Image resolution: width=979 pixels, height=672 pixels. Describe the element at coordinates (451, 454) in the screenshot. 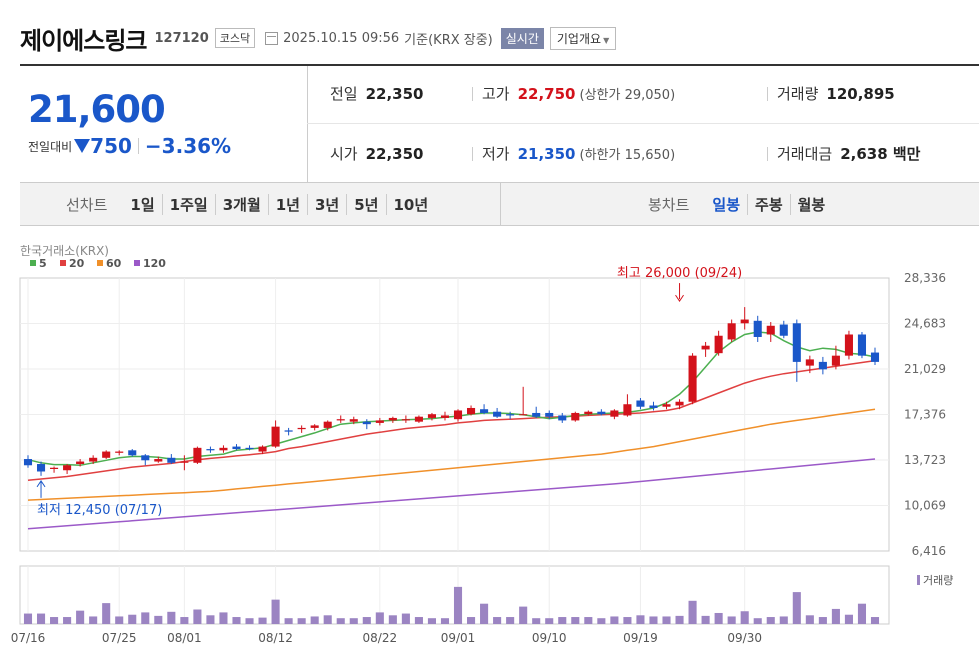

I see `moving-average-line` at that location.